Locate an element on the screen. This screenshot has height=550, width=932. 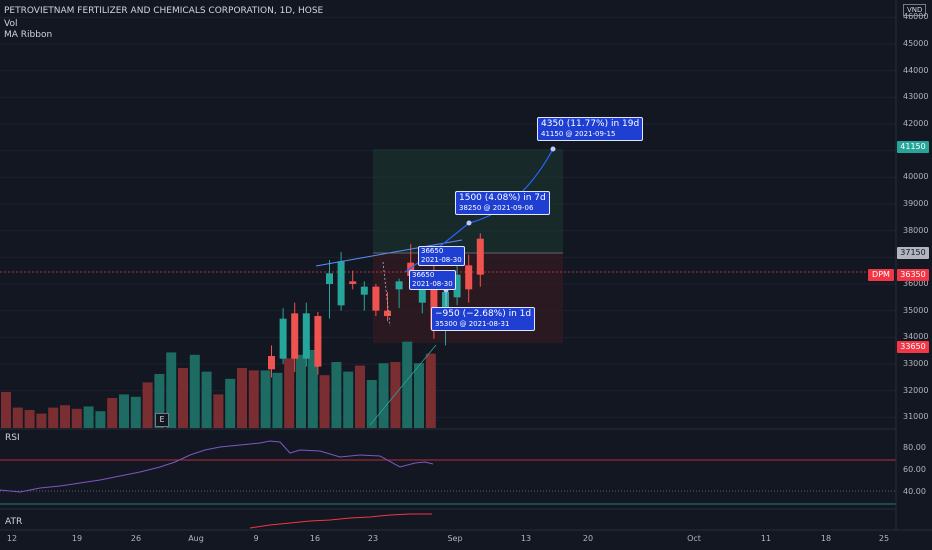
time-tick: 18 is located at coordinates (826, 538).